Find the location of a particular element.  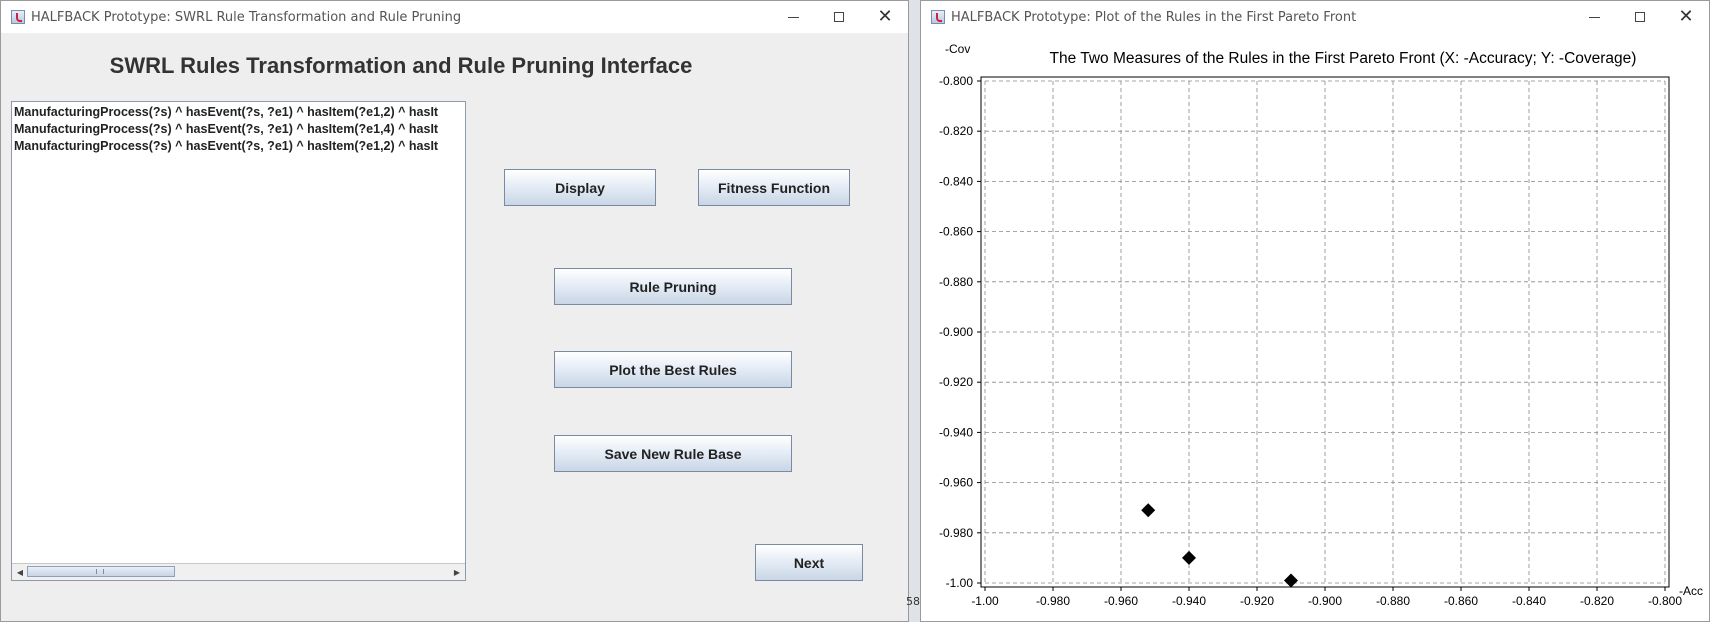

x-tick-label: -0.980 is located at coordinates (1053, 601).